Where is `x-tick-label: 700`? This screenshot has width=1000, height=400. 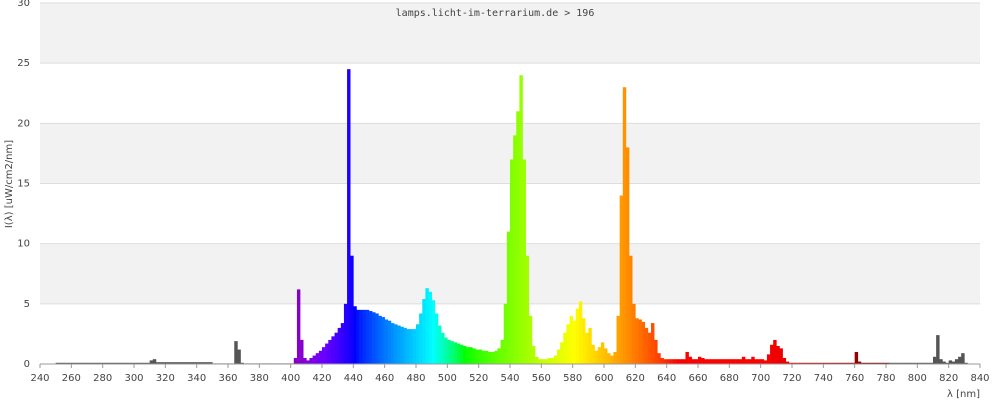 x-tick-label: 700 is located at coordinates (760, 378).